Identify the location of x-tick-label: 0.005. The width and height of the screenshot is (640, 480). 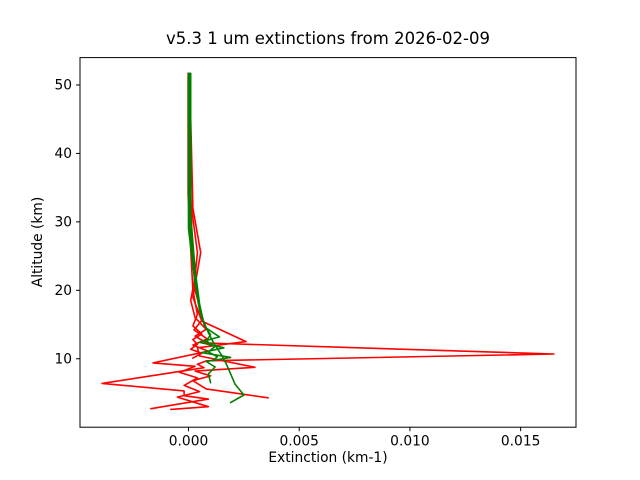
(299, 442).